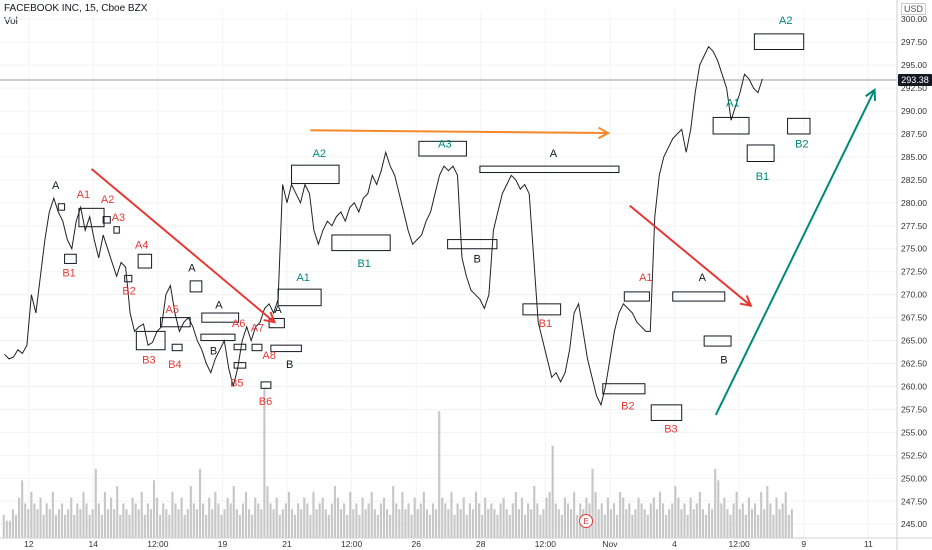 The image size is (932, 550). Describe the element at coordinates (914, 134) in the screenshot. I see `y-tick-label: 287.50` at that location.